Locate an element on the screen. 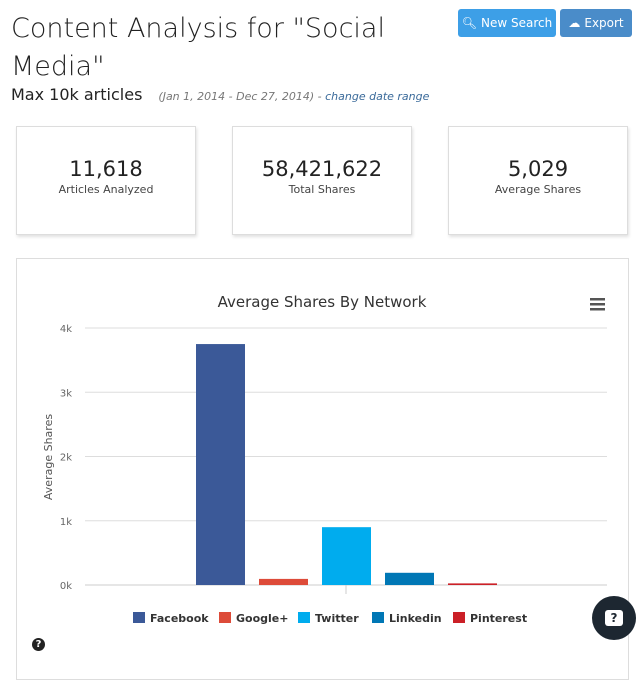 Image resolution: width=640 pixels, height=680 pixels. page-title: Content Analysis for "Social Media" is located at coordinates (198, 47).